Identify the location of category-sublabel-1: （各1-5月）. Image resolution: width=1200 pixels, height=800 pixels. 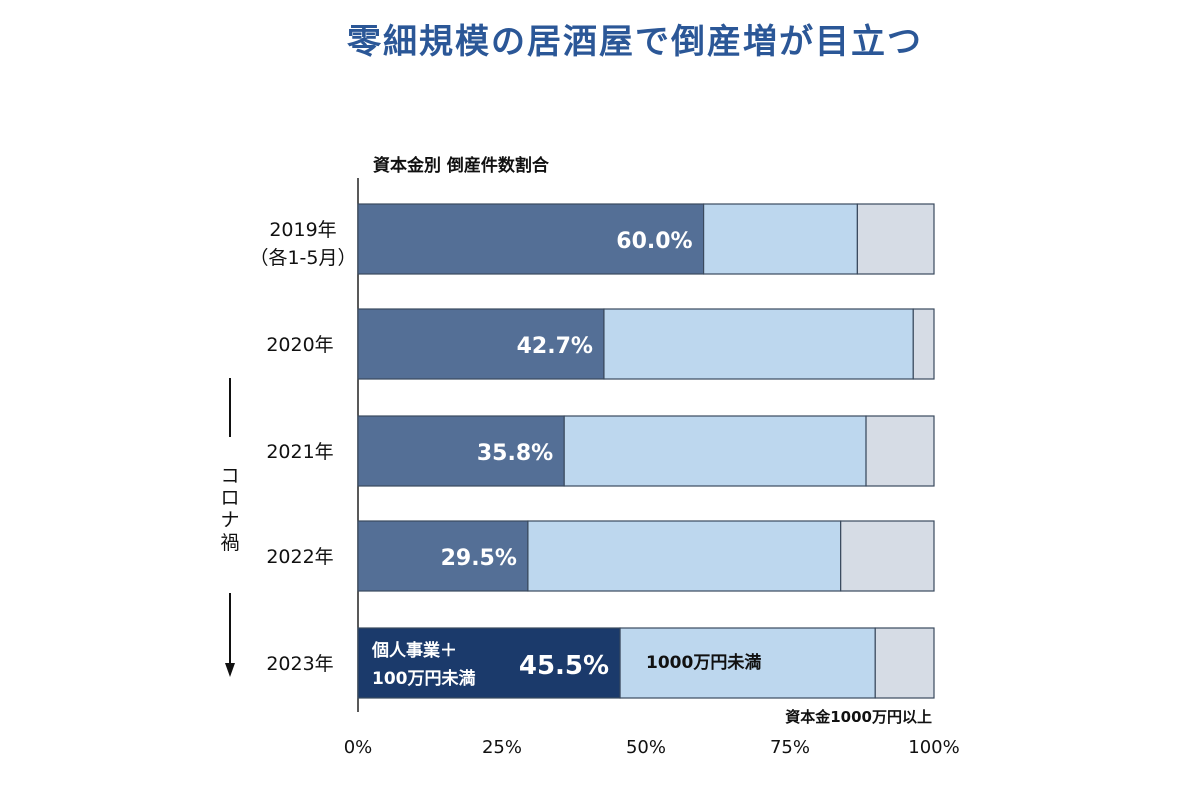
(302, 258).